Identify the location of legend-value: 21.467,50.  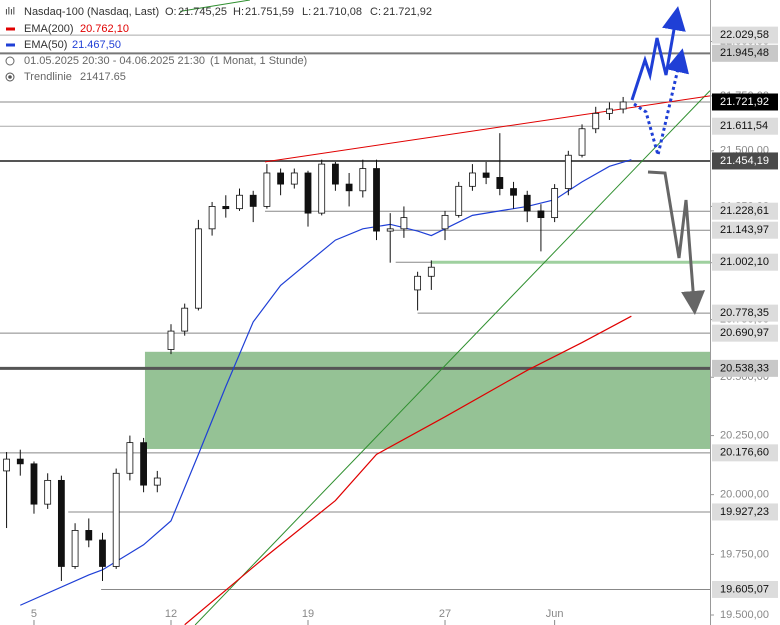
(96, 45).